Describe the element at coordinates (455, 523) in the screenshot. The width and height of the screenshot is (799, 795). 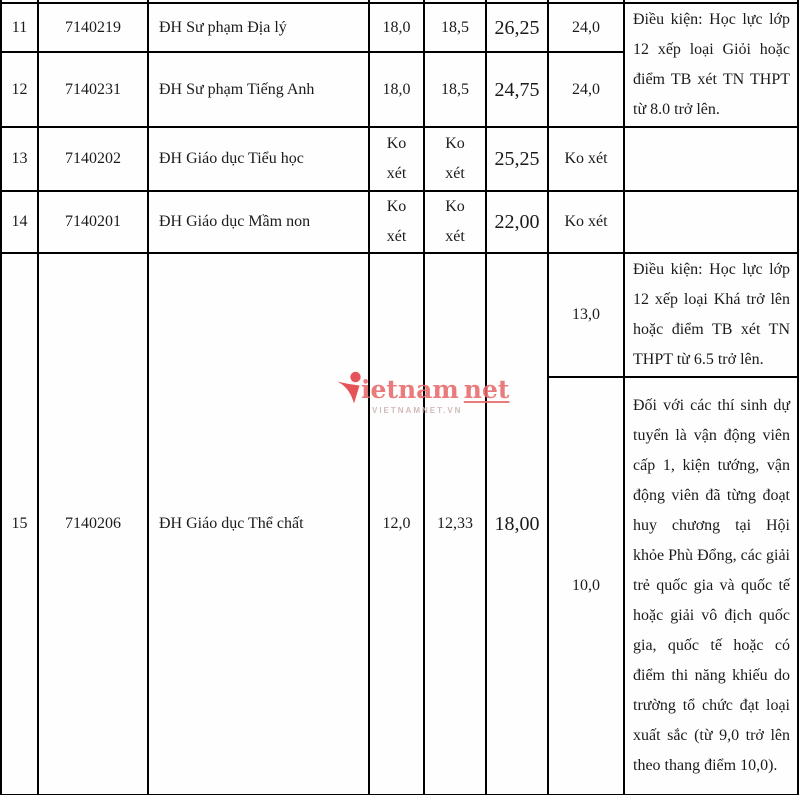
I see `cell-score-2: 12,33` at that location.